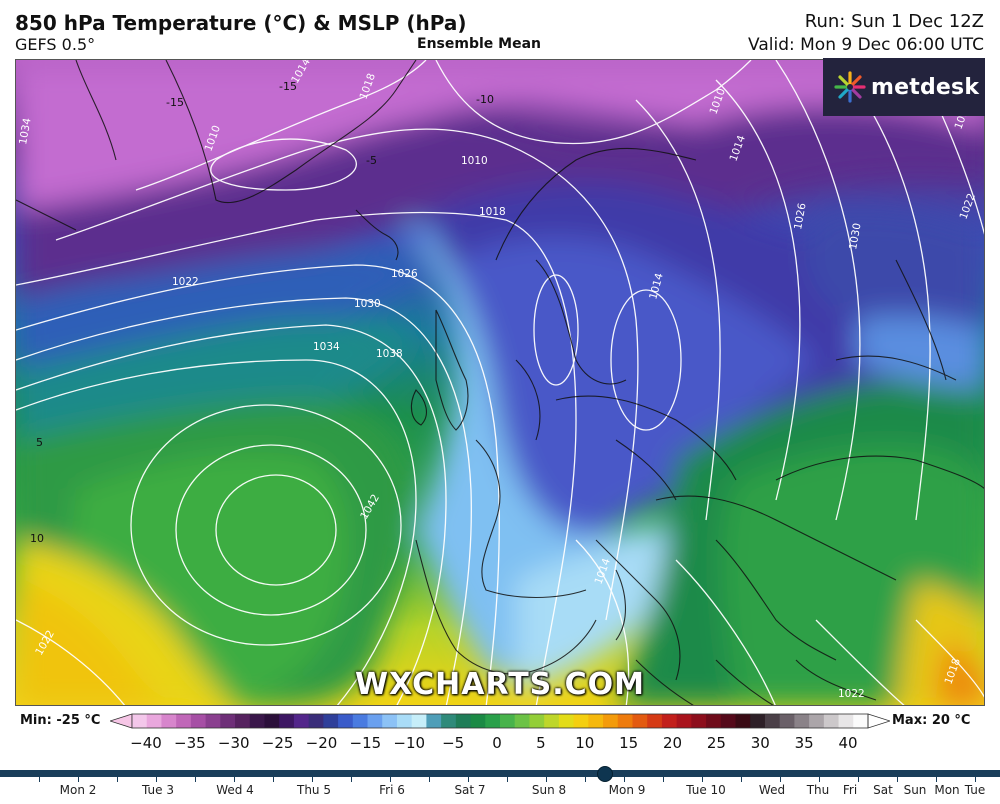  What do you see at coordinates (549, 790) in the screenshot?
I see `timeline-day-label: Sun 8` at bounding box center [549, 790].